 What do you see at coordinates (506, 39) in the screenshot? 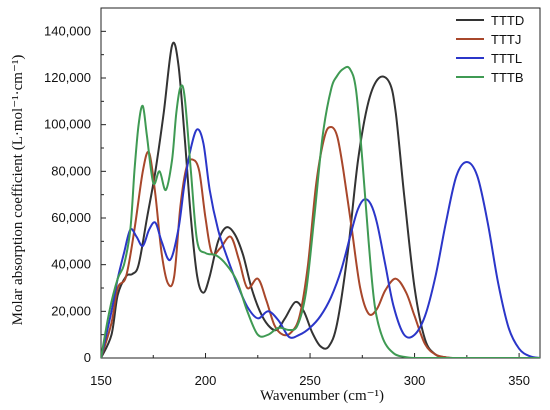
I see `legend-label-tttj: TTTJ` at bounding box center [506, 39].